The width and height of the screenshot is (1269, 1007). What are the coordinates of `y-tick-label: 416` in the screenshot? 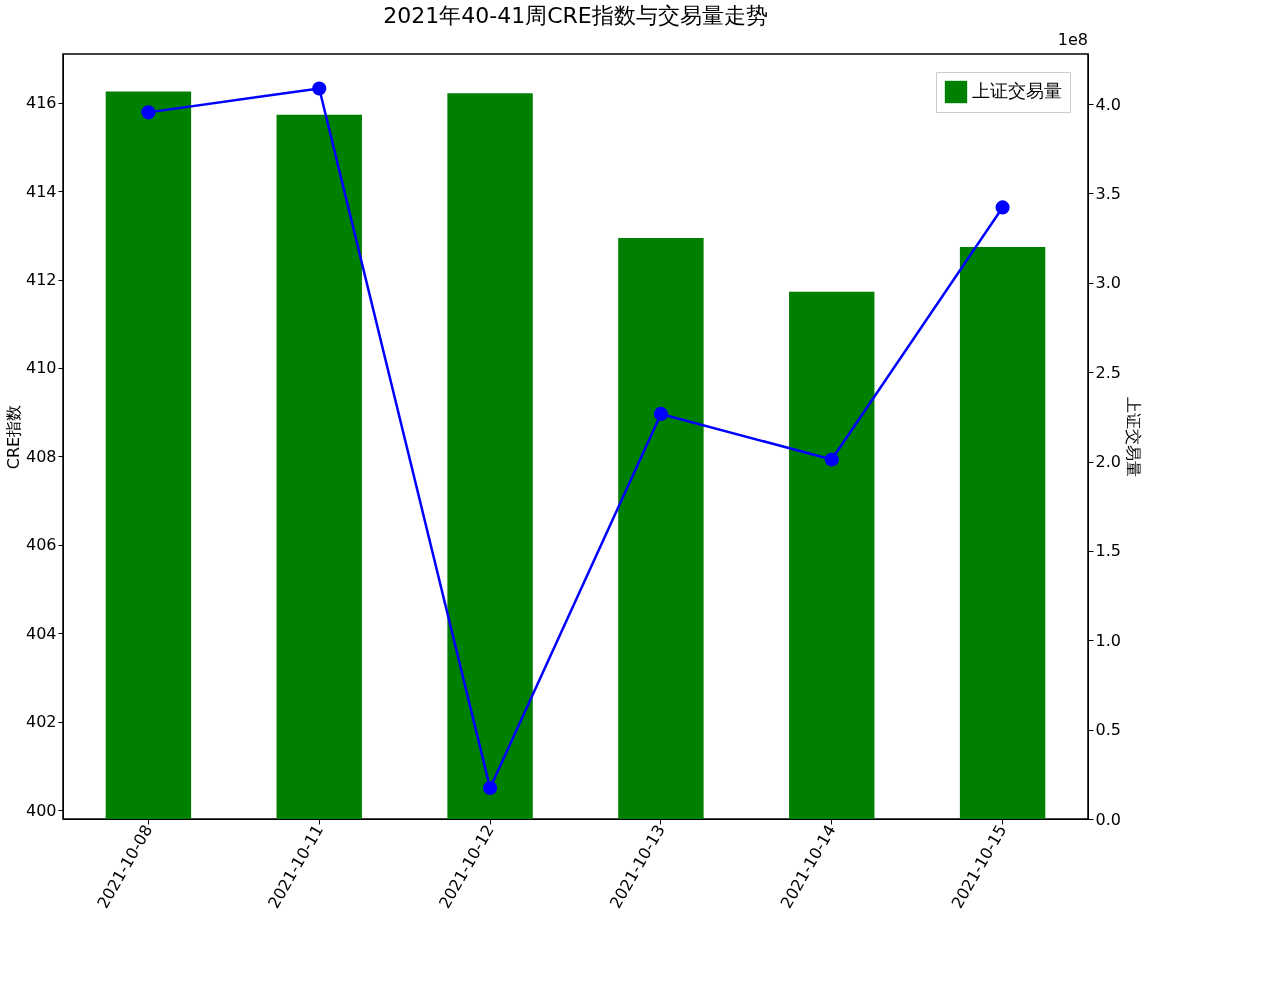 It's located at (41, 103).